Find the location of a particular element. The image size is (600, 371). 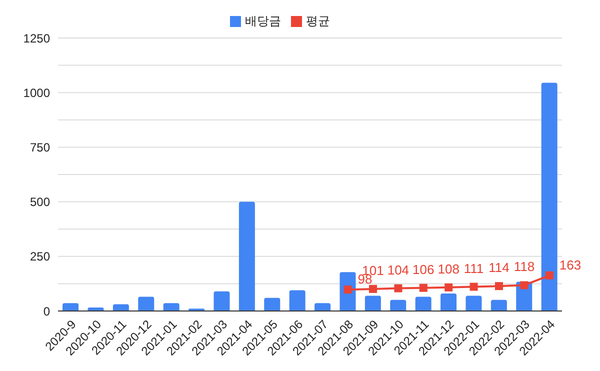

y-tick-label: 1250 is located at coordinates (36, 38).